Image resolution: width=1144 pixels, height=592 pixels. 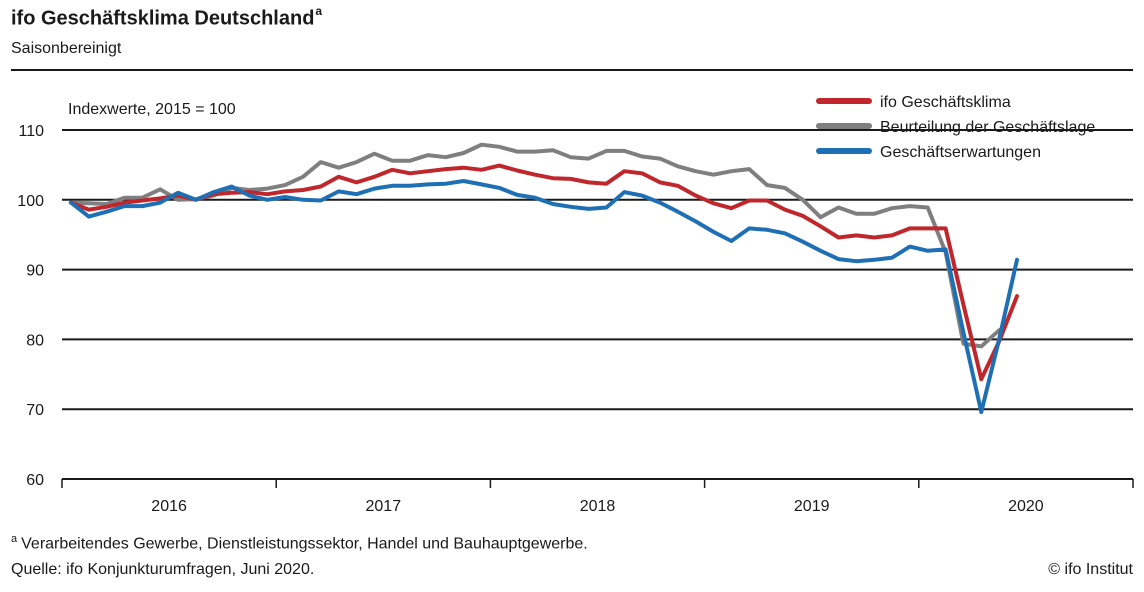 What do you see at coordinates (31, 131) in the screenshot?
I see `y-tick-label-110: 110` at bounding box center [31, 131].